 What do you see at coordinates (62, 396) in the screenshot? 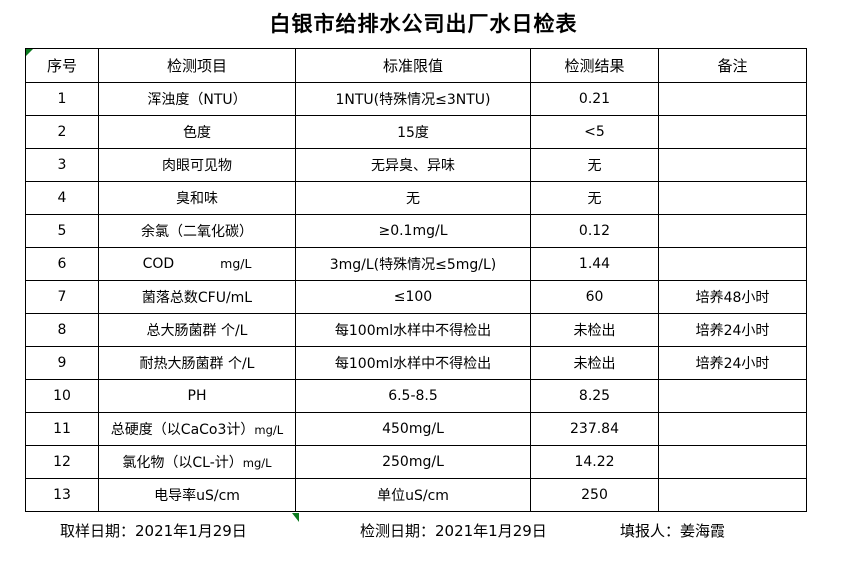
I see `cell-no: 10` at bounding box center [62, 396].